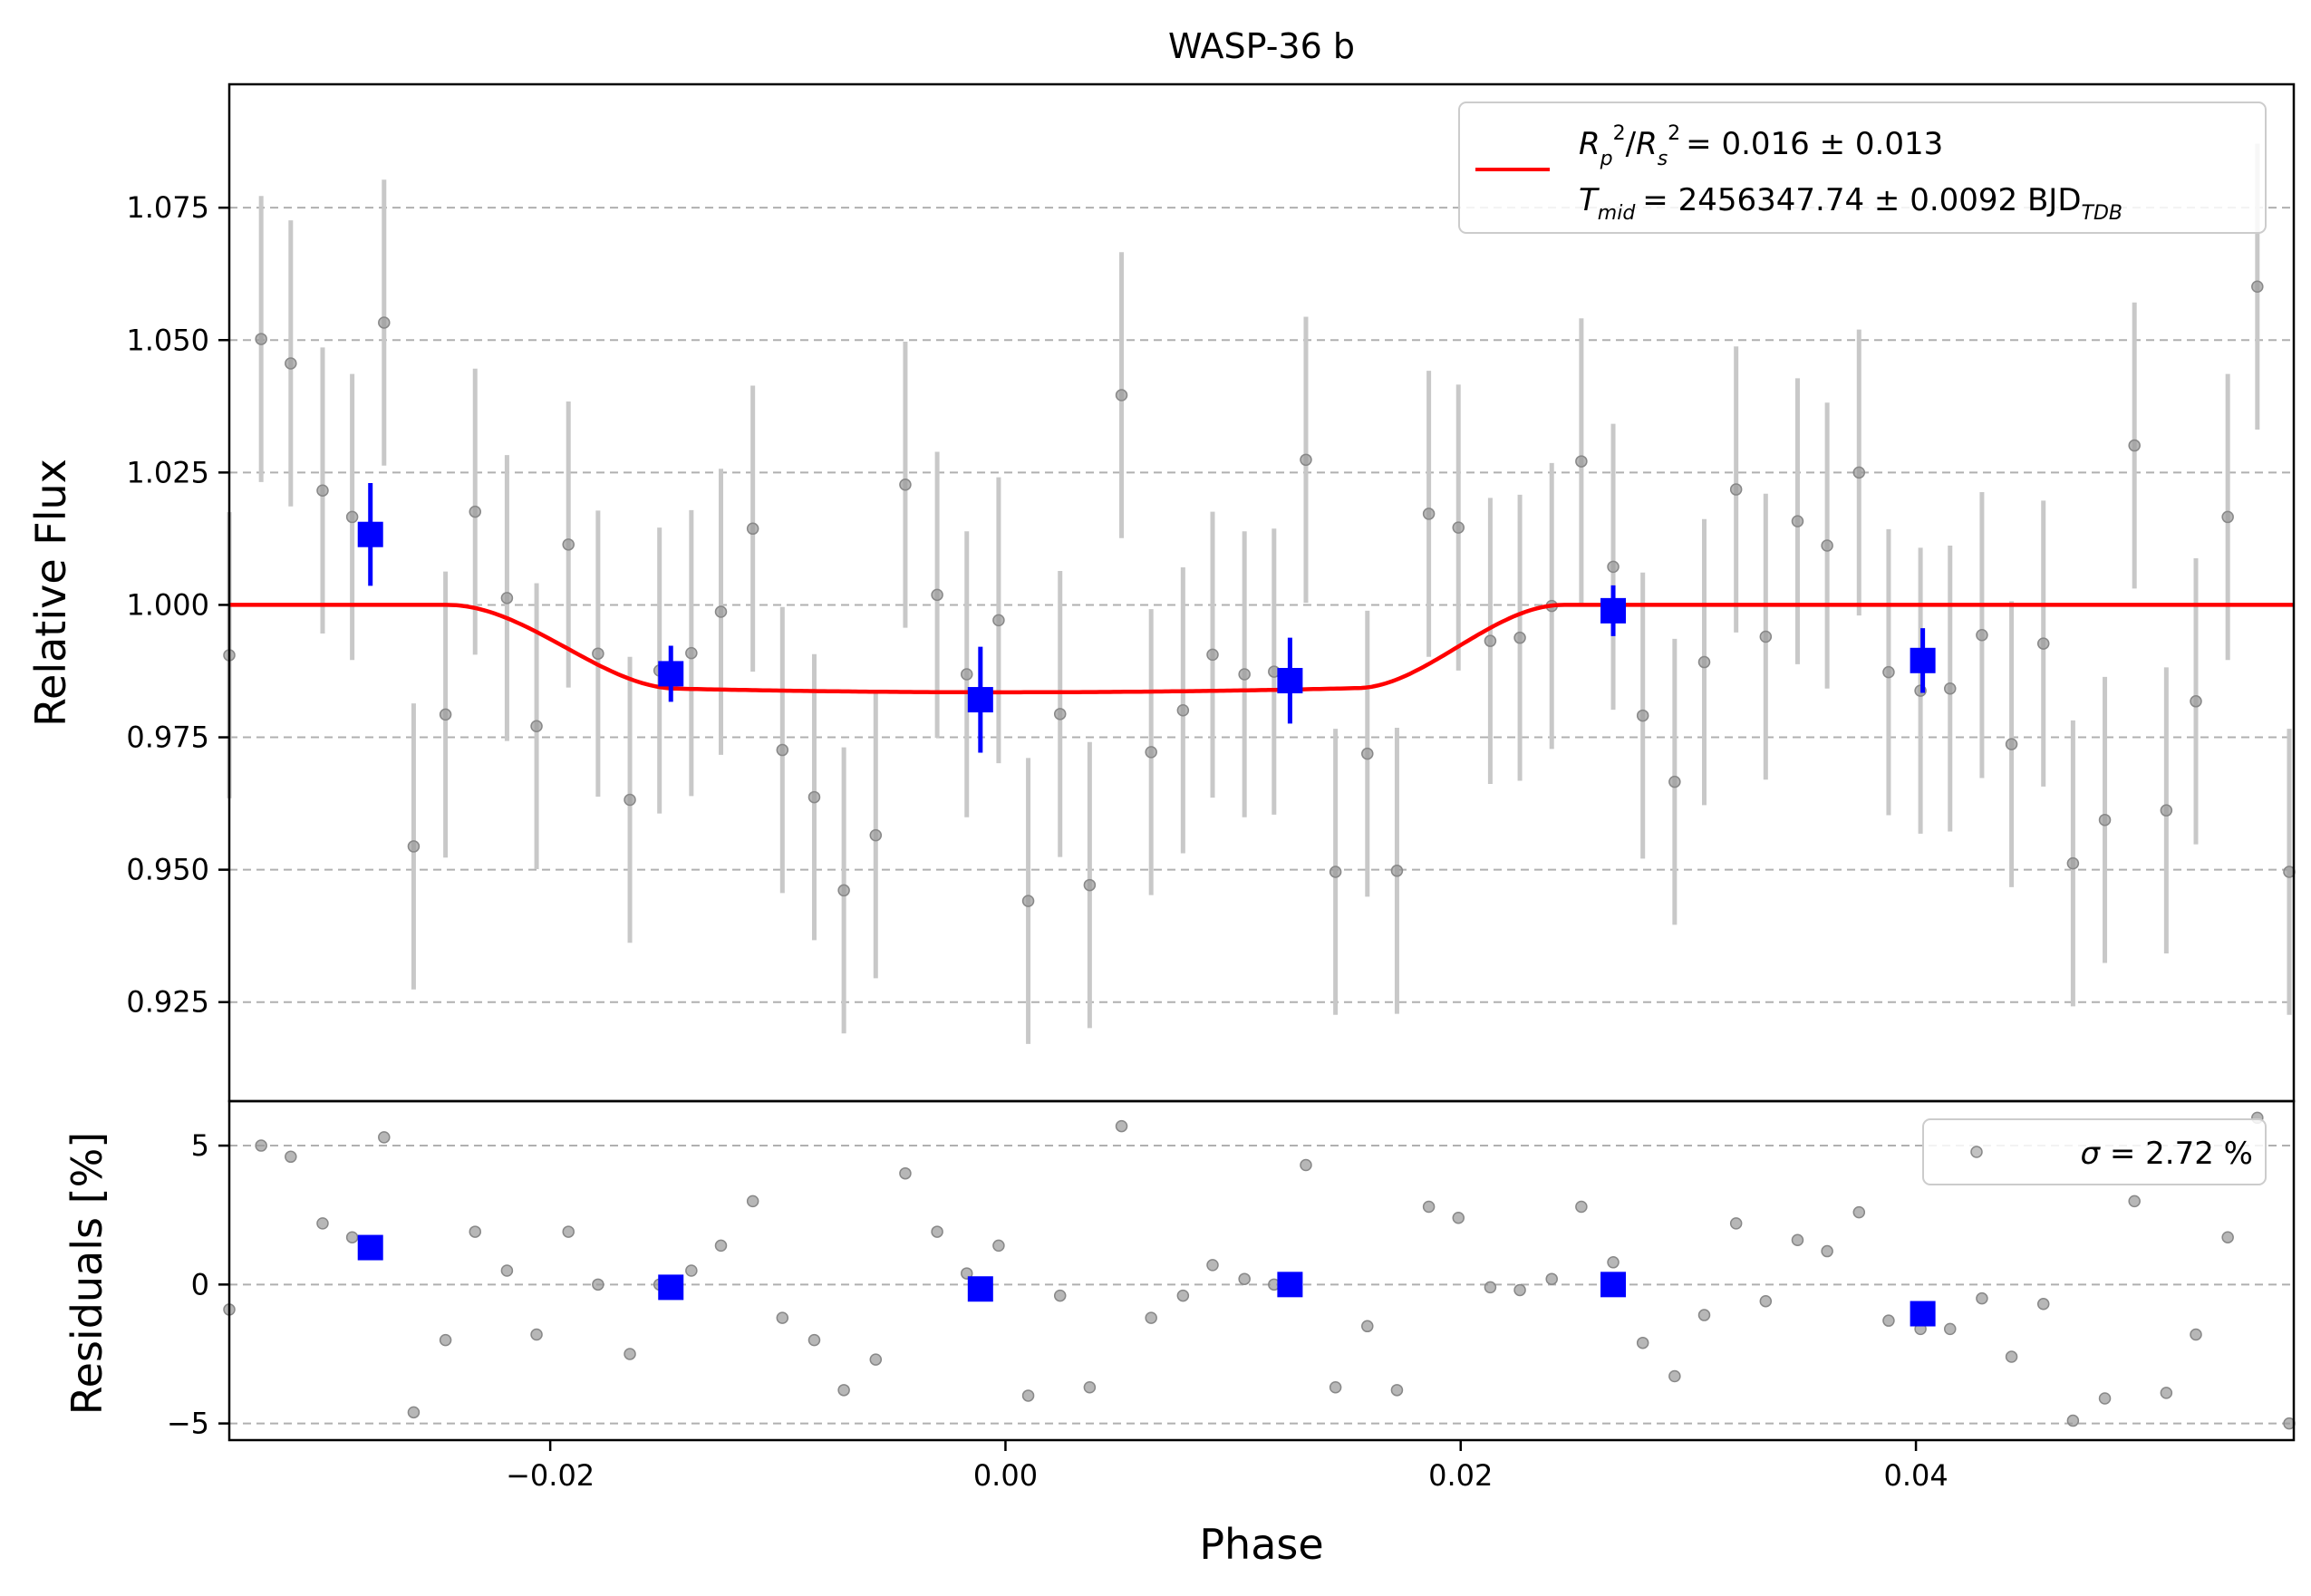 This screenshot has width=2311, height=1596. Describe the element at coordinates (1262, 649) in the screenshot. I see `transit-model-curve` at that location.